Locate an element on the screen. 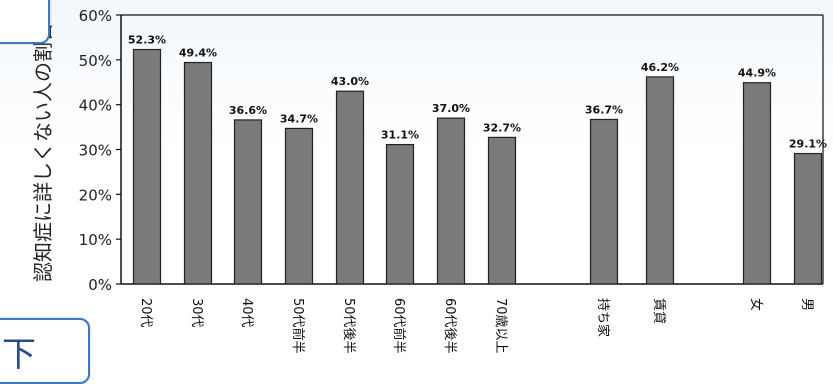 The height and width of the screenshot is (384, 833). x-tick-label: 男 is located at coordinates (806, 304).